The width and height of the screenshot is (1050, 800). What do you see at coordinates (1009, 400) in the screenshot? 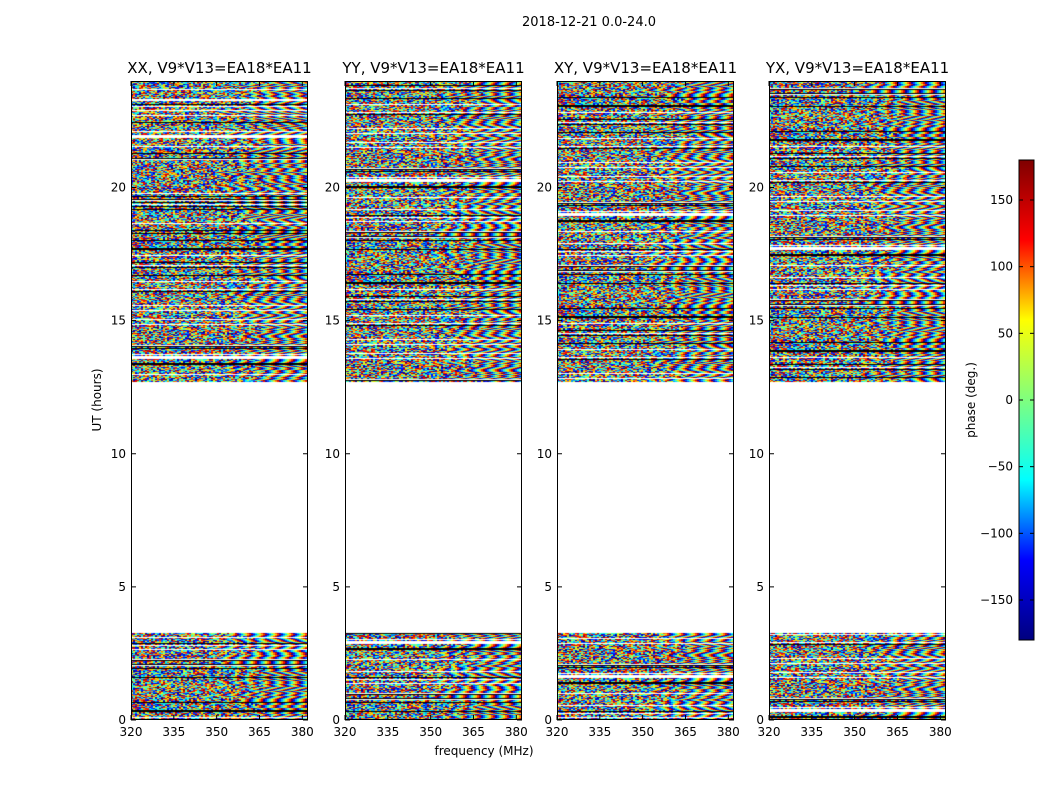
I see `colorbar-tick-label: 0` at bounding box center [1009, 400].